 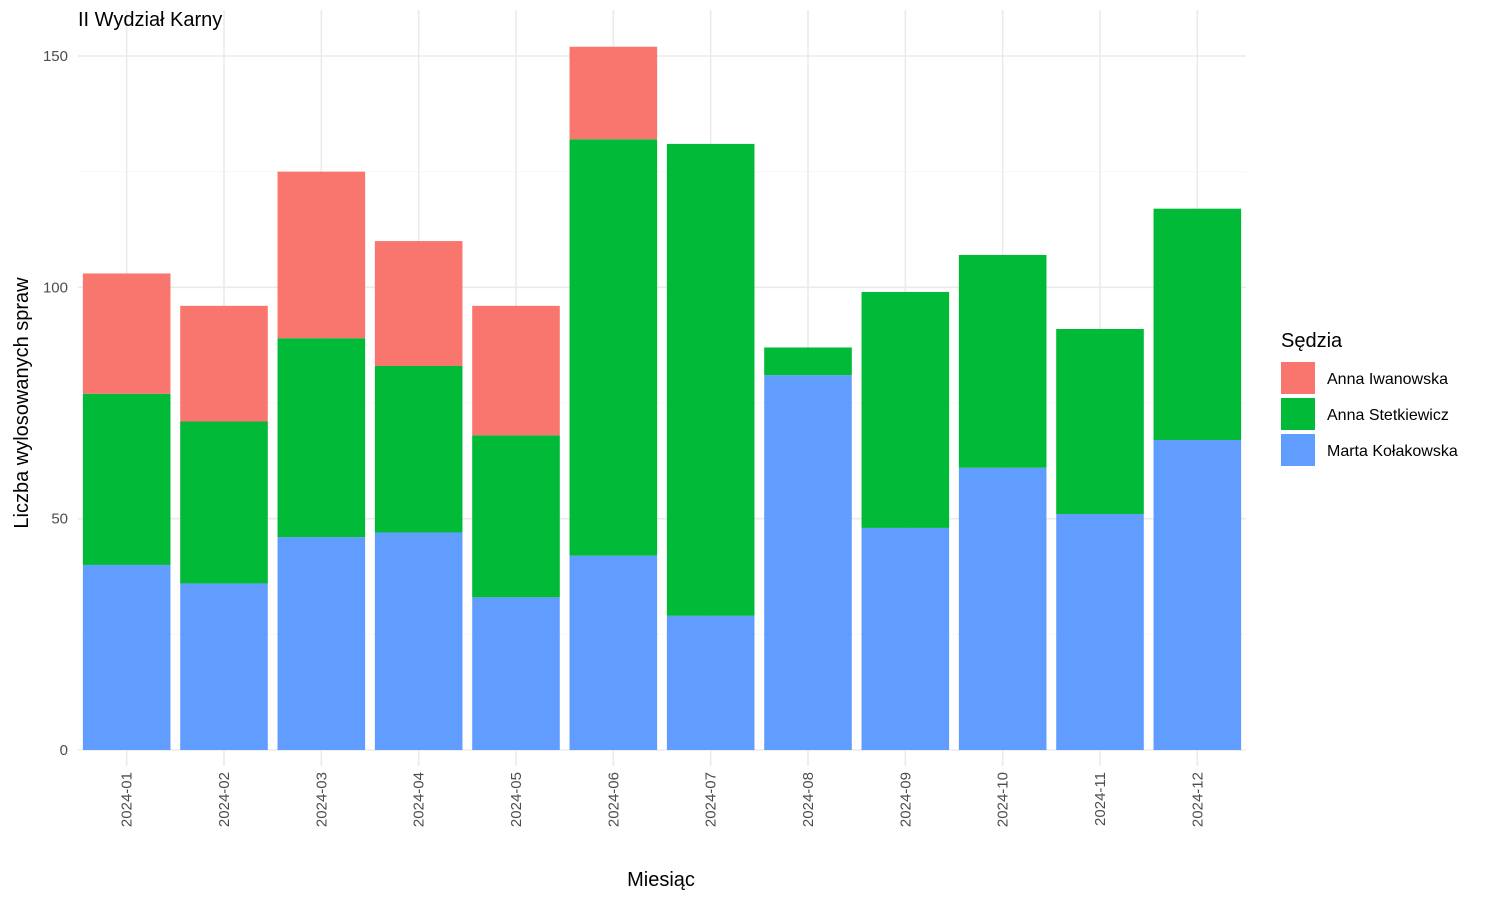 What do you see at coordinates (55, 403) in the screenshot?
I see `y-tick-labels: 0 50 100 150` at bounding box center [55, 403].